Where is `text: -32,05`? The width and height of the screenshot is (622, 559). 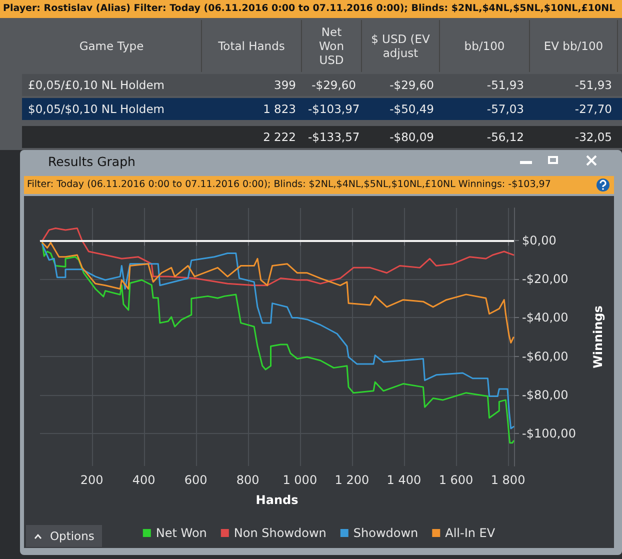
text: -32,05 is located at coordinates (593, 137).